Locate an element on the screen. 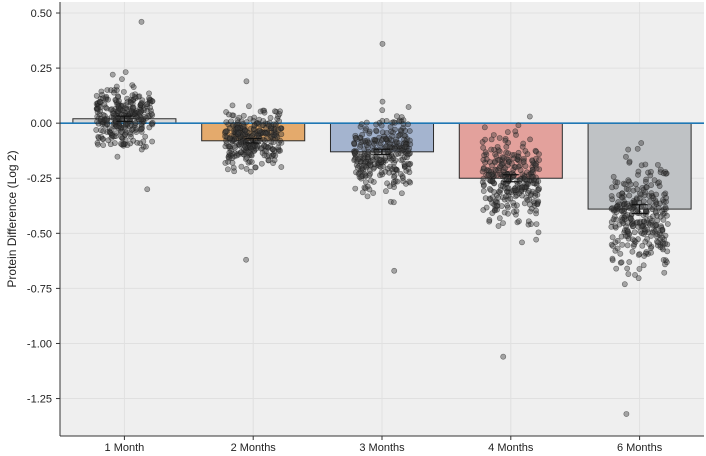  y-axis-title: Protein Difference (Log 2) is located at coordinates (12, 218).